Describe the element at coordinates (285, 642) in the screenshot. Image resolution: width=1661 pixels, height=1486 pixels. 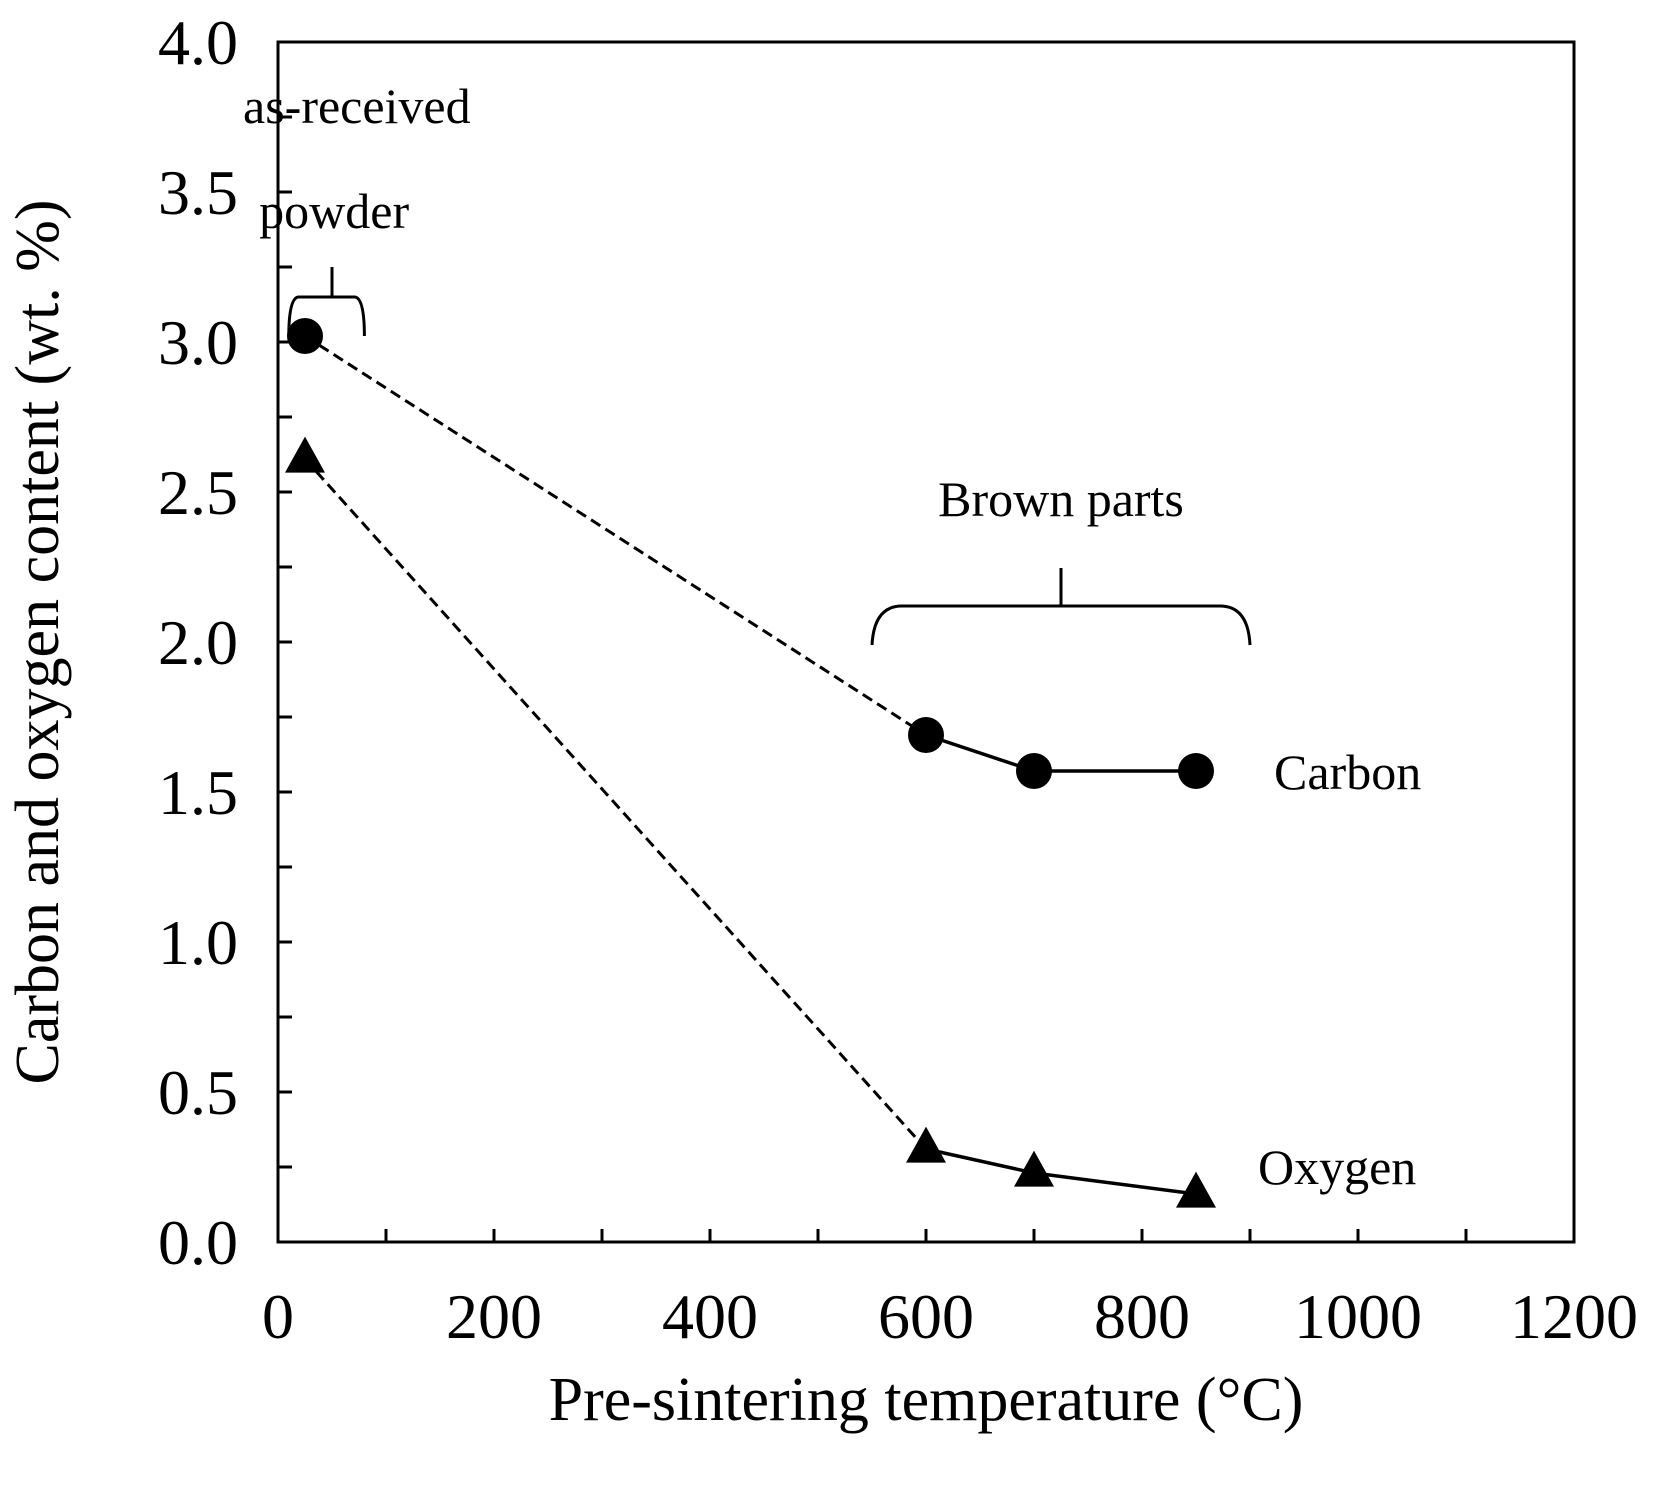
I see `y-axis-ticks` at that location.